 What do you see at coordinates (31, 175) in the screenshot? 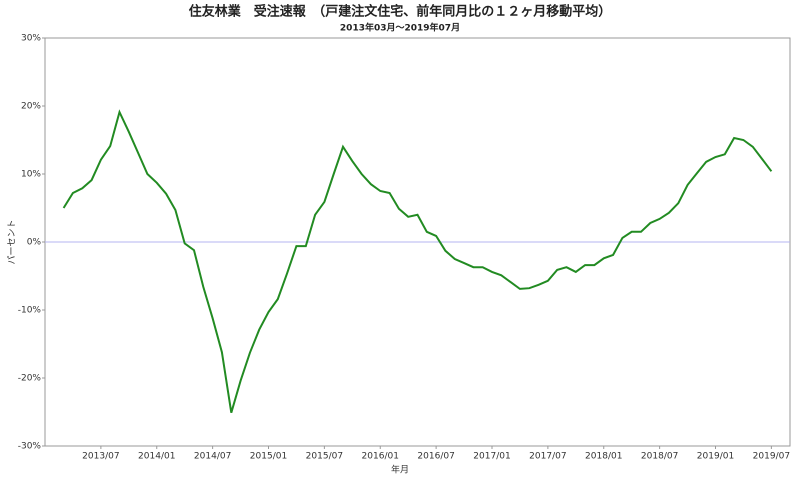
I see `y-tick-label: 10%` at bounding box center [31, 175].